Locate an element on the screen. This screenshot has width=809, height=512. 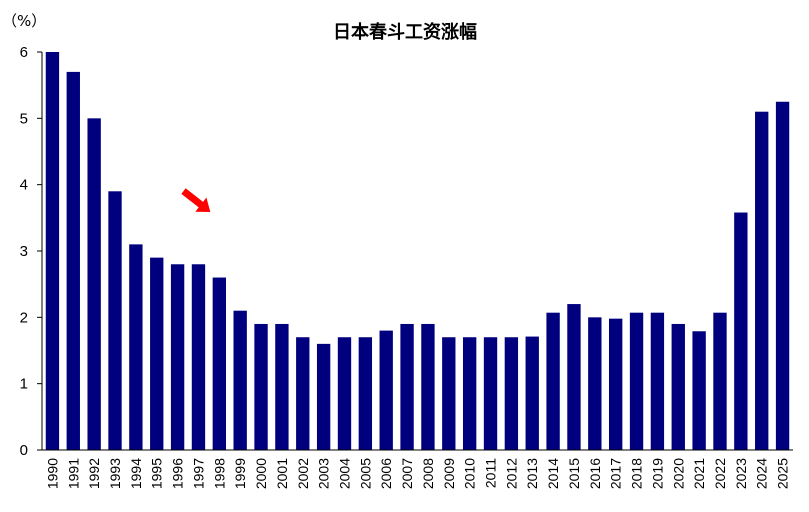
bar-2005 is located at coordinates (365, 393).